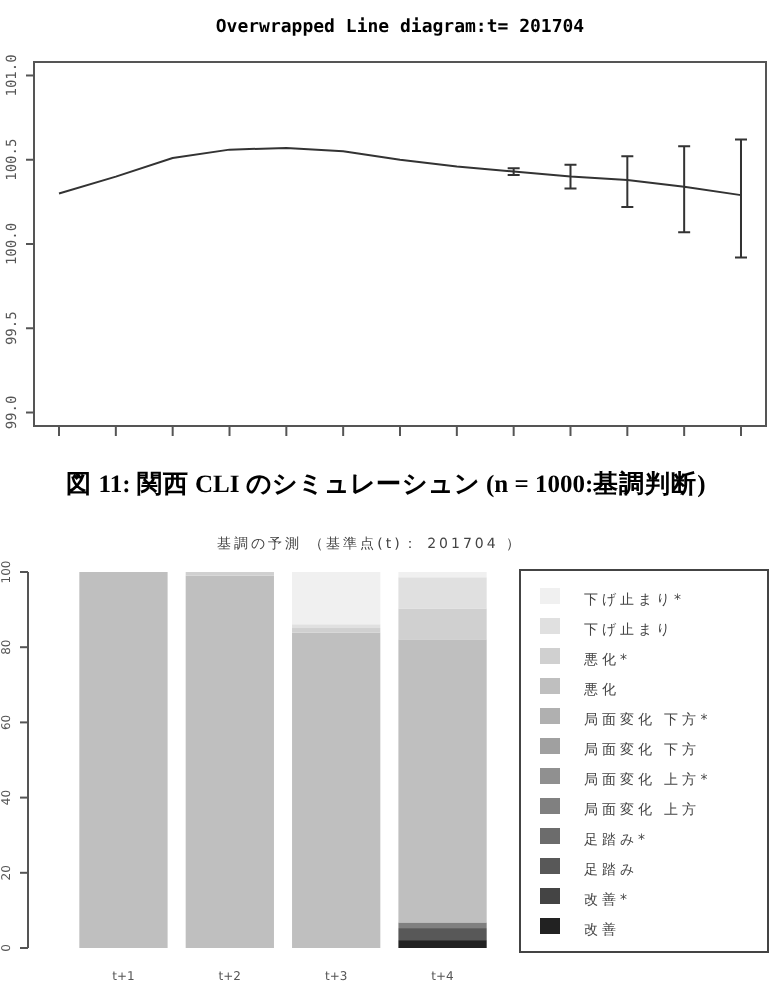 This screenshot has width=772, height=986. I want to click on chart-title: Overwrapped Line diagram:t= 201704, so click(400, 27).